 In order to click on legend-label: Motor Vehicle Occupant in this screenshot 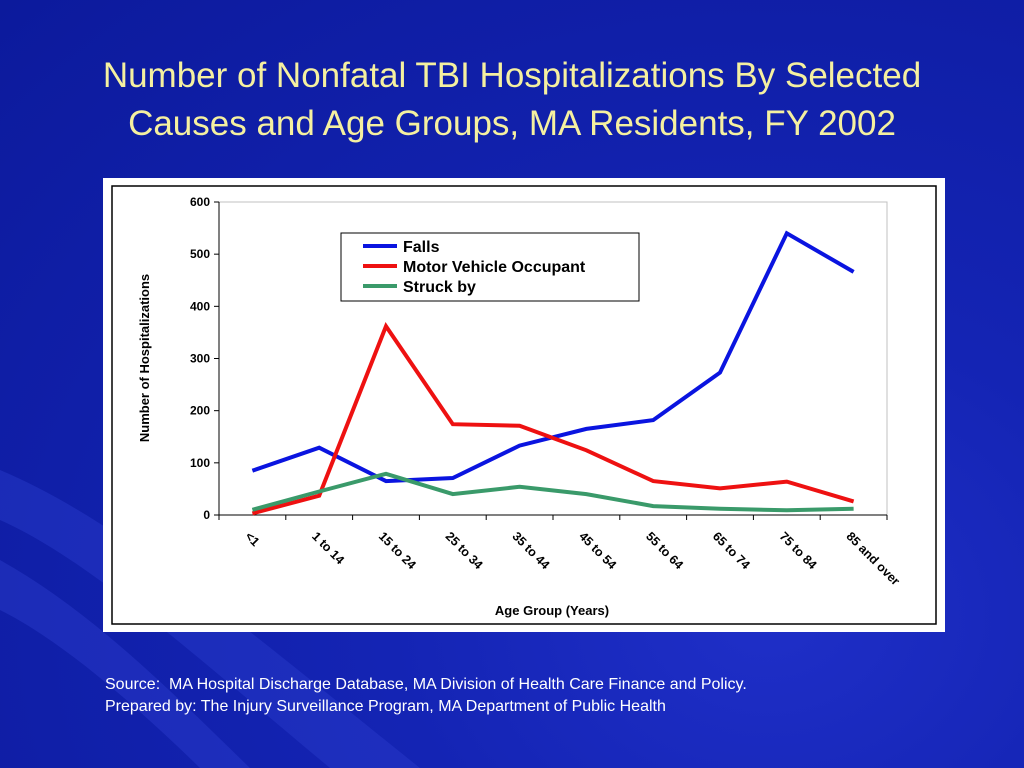, I will do `click(494, 267)`.